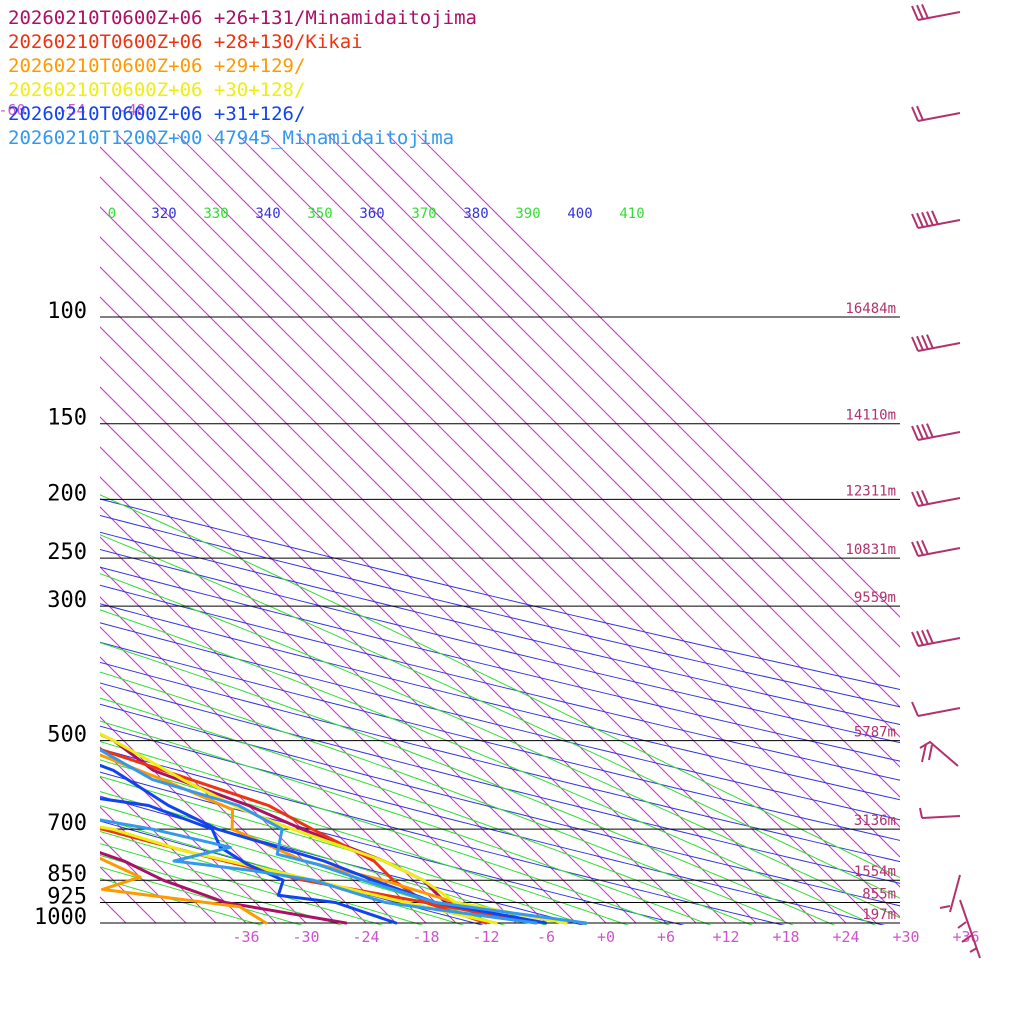  What do you see at coordinates (579, 214) in the screenshot?
I see `theta-label: 400` at bounding box center [579, 214].